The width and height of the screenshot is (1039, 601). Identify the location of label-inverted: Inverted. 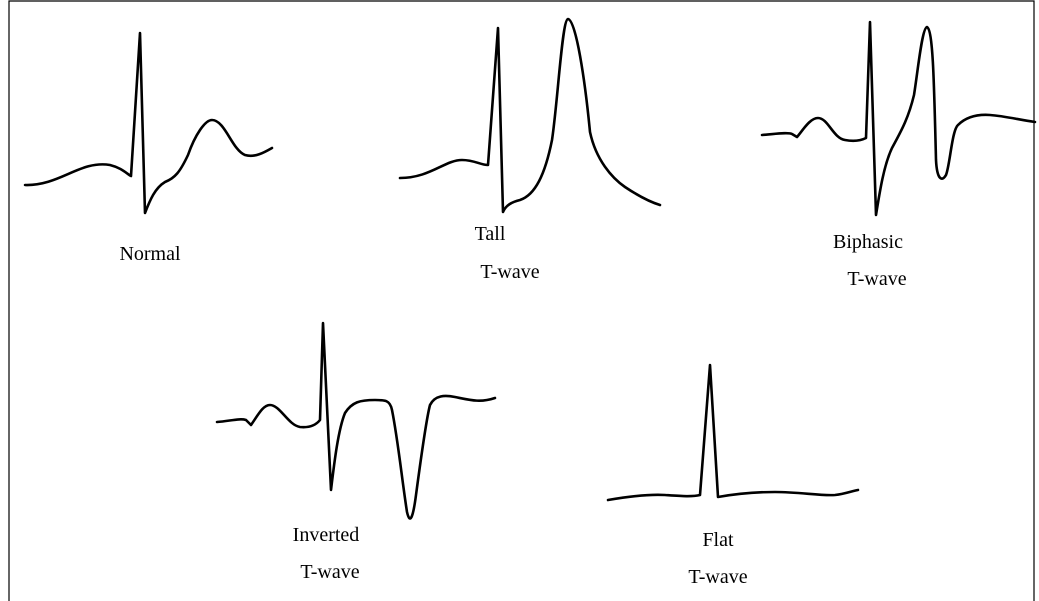
(326, 535).